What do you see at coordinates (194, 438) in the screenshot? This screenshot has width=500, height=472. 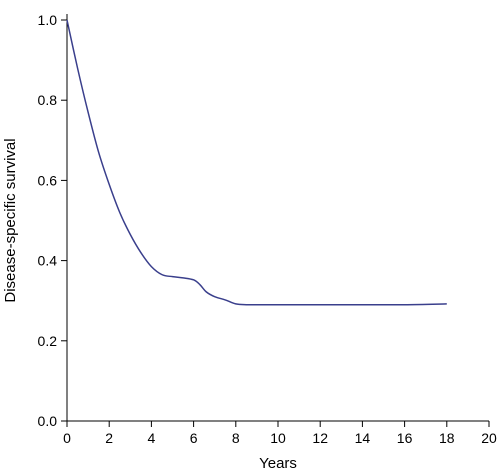 I see `x-tick-label: 6` at bounding box center [194, 438].